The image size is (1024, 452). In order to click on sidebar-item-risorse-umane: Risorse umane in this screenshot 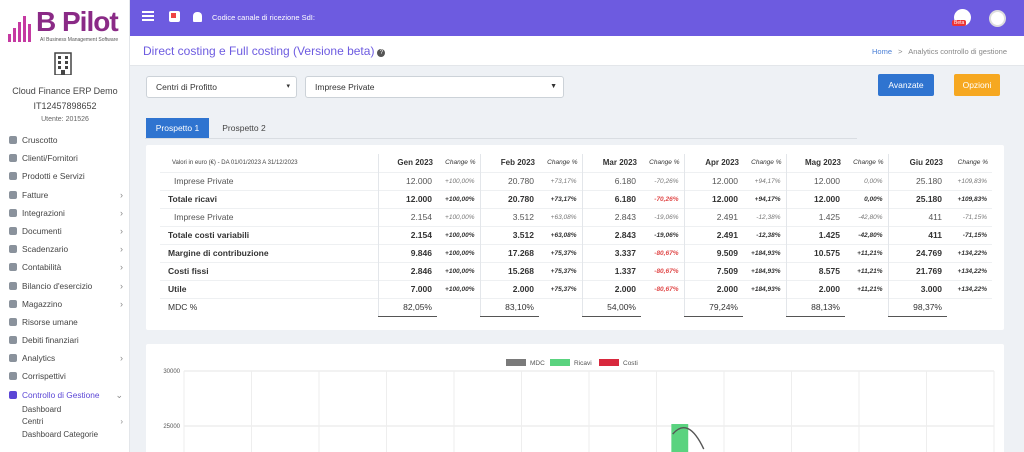, I will do `click(65, 322)`.